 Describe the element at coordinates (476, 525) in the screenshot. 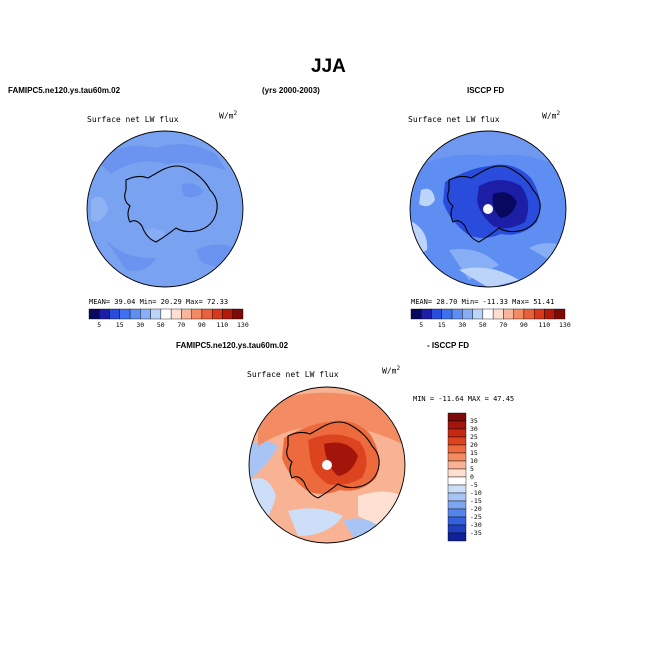

I see `diff-colorbar-tick-label: -30` at that location.